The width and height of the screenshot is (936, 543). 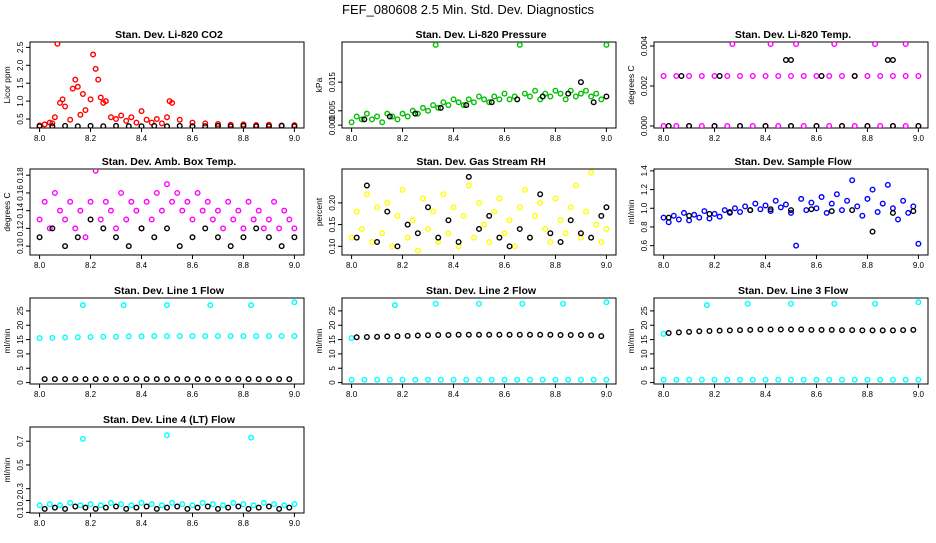 What do you see at coordinates (332, 203) in the screenshot?
I see `y-tick-label: 0.20` at bounding box center [332, 203].